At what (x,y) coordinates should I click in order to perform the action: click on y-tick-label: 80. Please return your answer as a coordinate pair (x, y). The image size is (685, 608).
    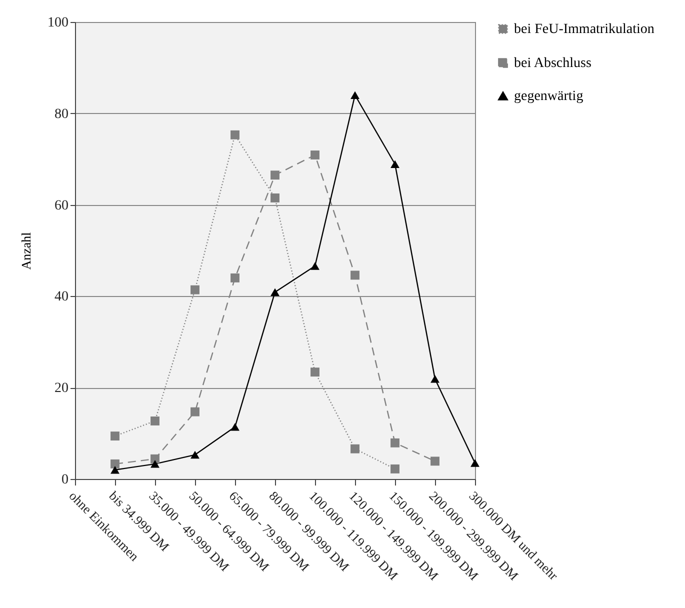
    Looking at the image, I should click on (61, 114).